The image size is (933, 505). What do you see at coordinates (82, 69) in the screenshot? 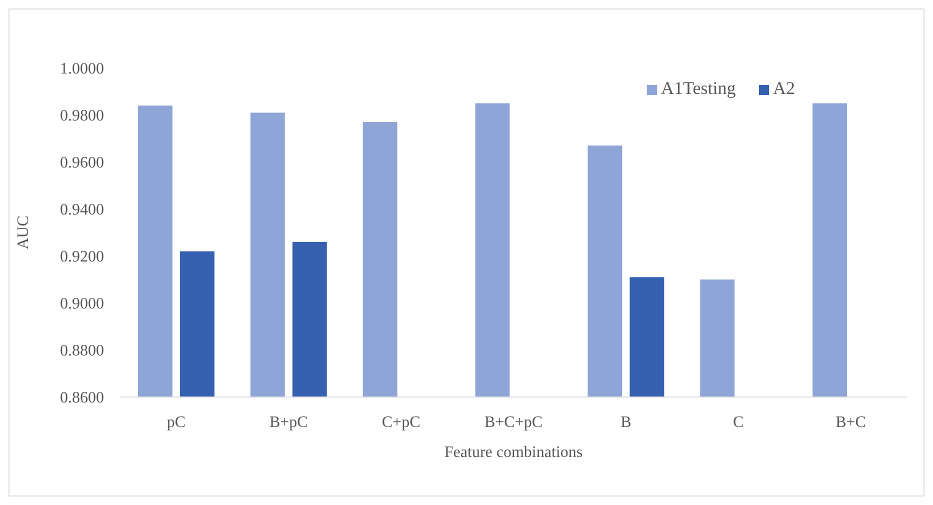
I see `y-tick-label: 1.0000` at bounding box center [82, 69].